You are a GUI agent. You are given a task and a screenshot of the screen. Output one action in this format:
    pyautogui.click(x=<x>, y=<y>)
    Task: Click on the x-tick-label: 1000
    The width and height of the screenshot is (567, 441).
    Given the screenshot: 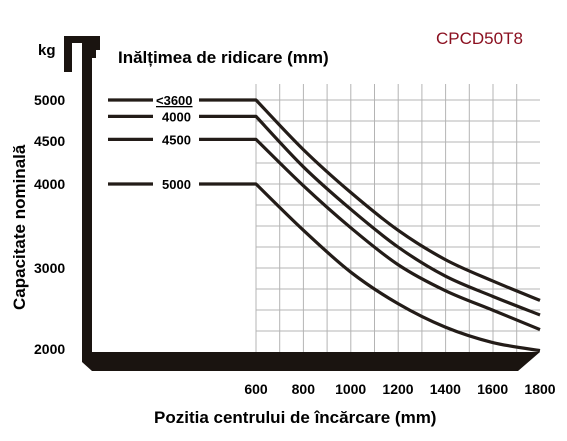 What is the action you would take?
    pyautogui.click(x=350, y=389)
    